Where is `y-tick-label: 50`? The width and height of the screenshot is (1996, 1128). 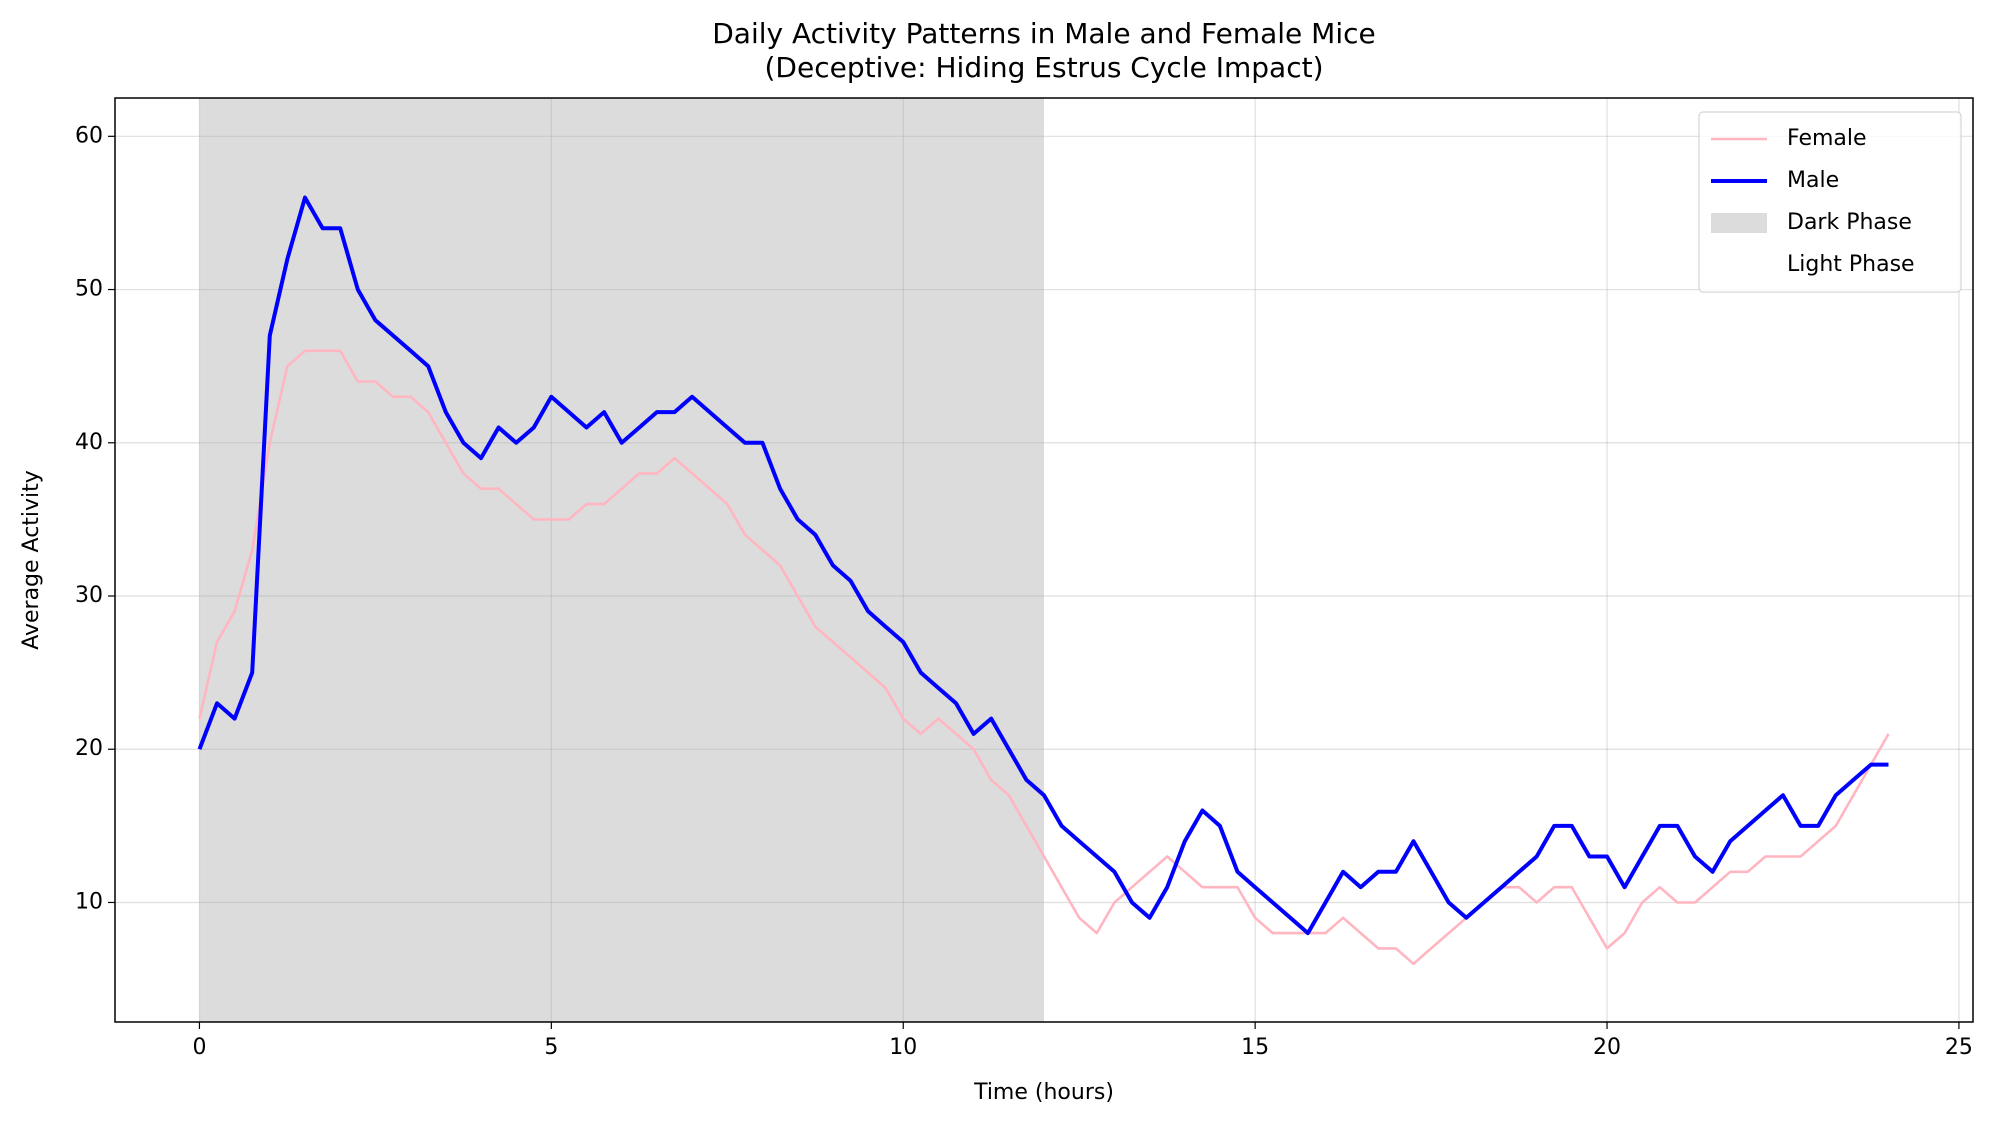
y-tick-label: 50 is located at coordinates (89, 289).